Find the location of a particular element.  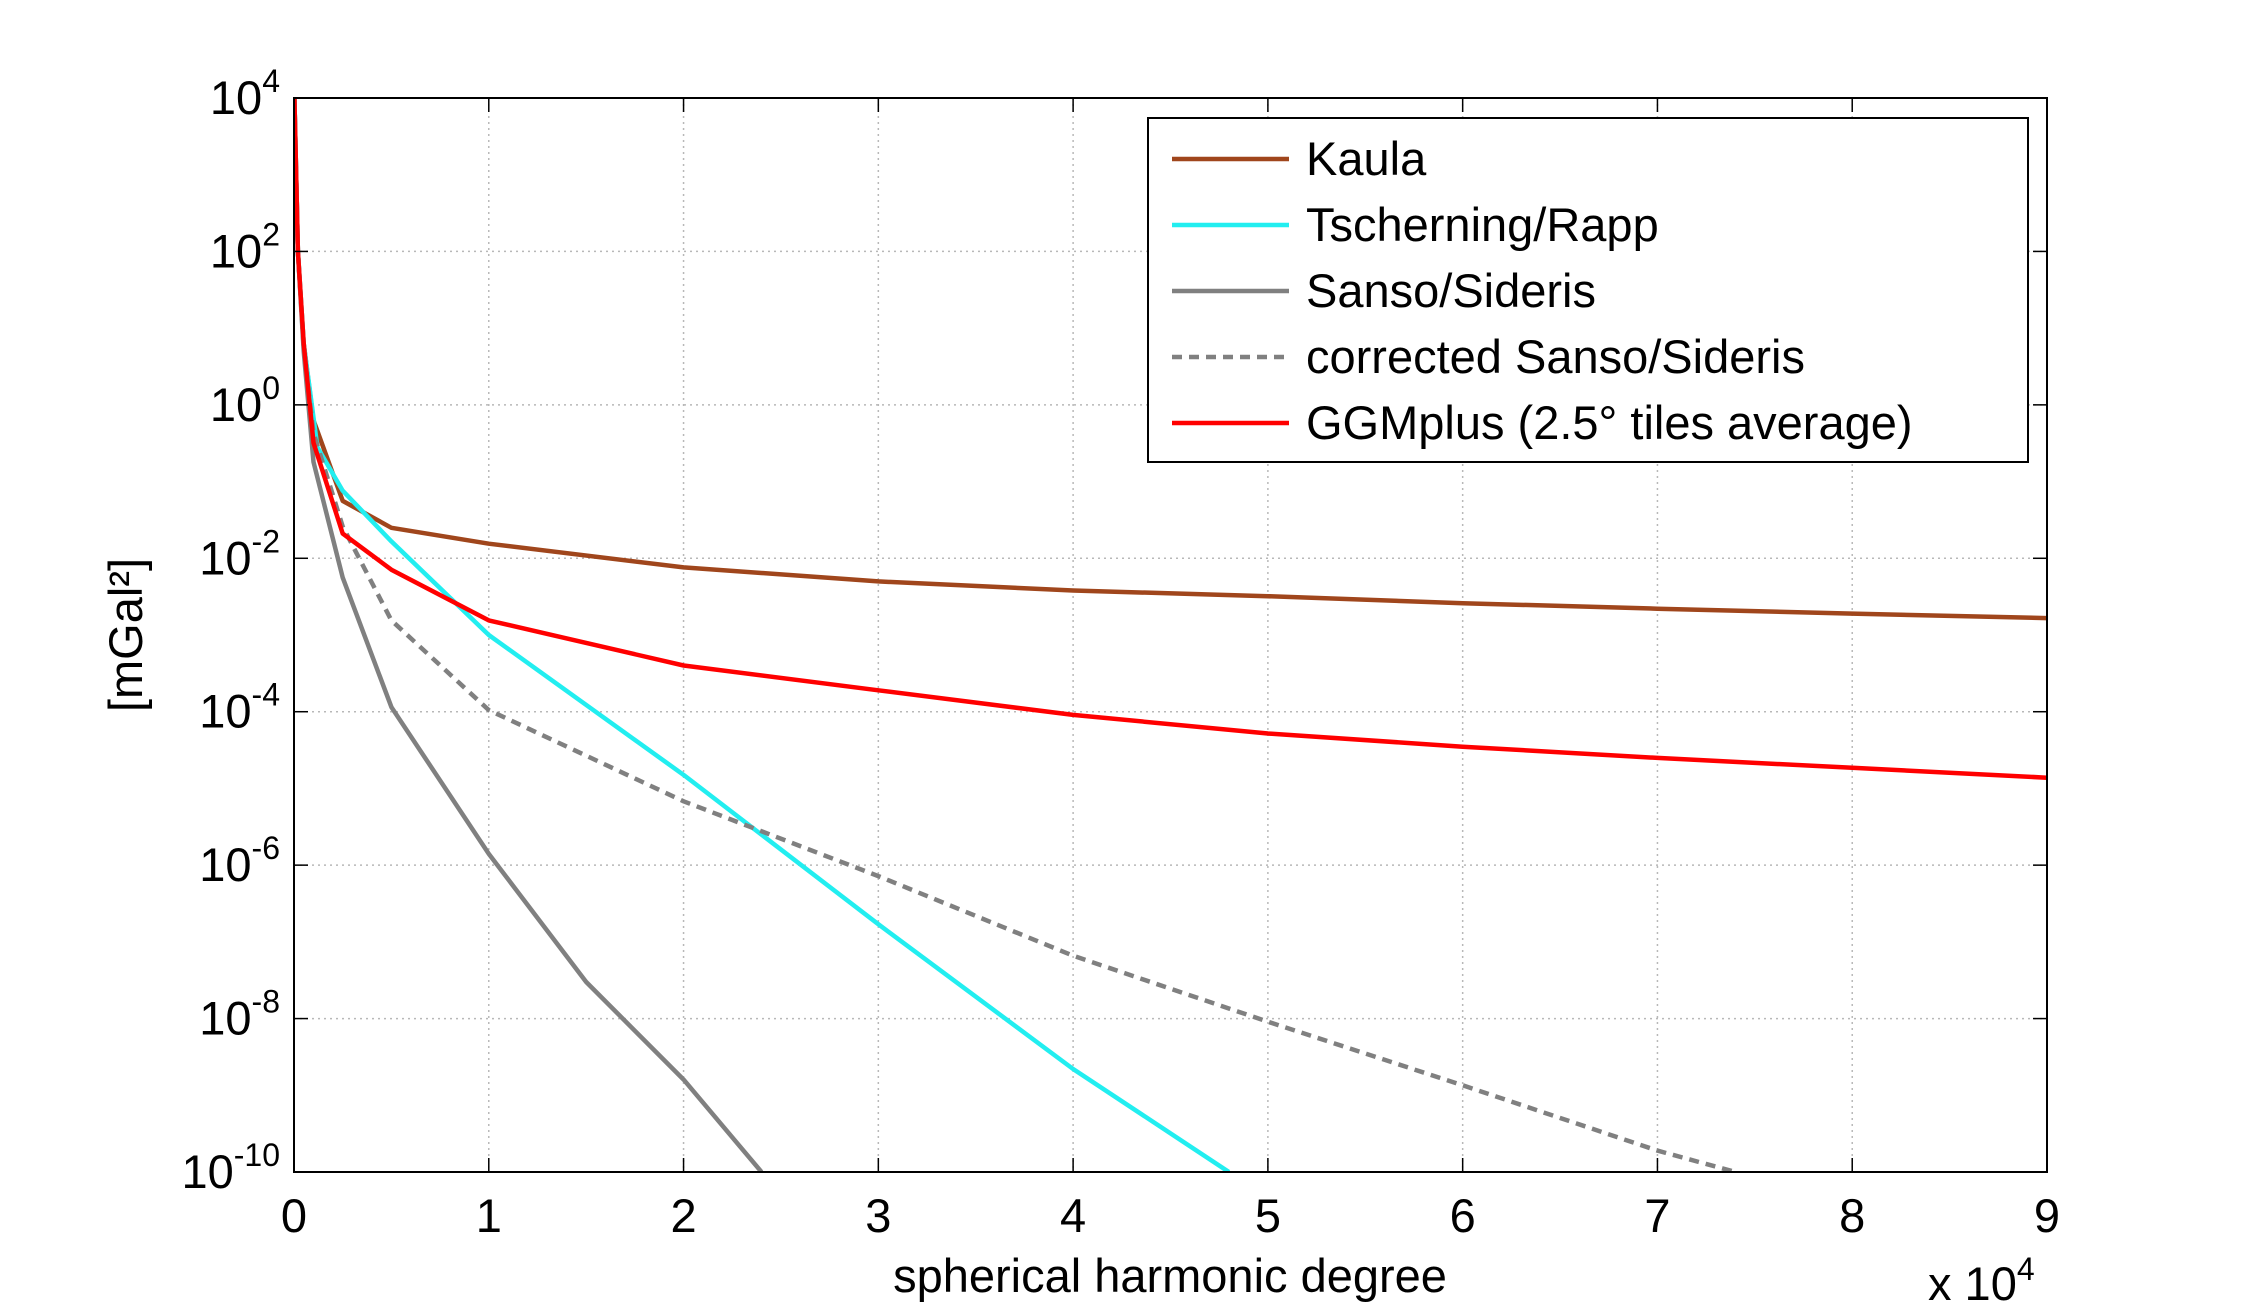

x-multiplier: x 104 is located at coordinates (1981, 1280).